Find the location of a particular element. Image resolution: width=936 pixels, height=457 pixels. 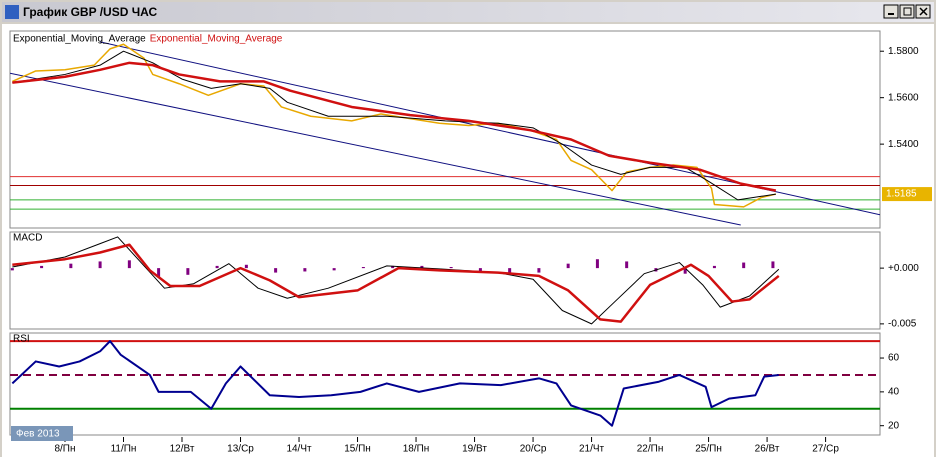

price-label: 1.5185 is located at coordinates (901, 194).